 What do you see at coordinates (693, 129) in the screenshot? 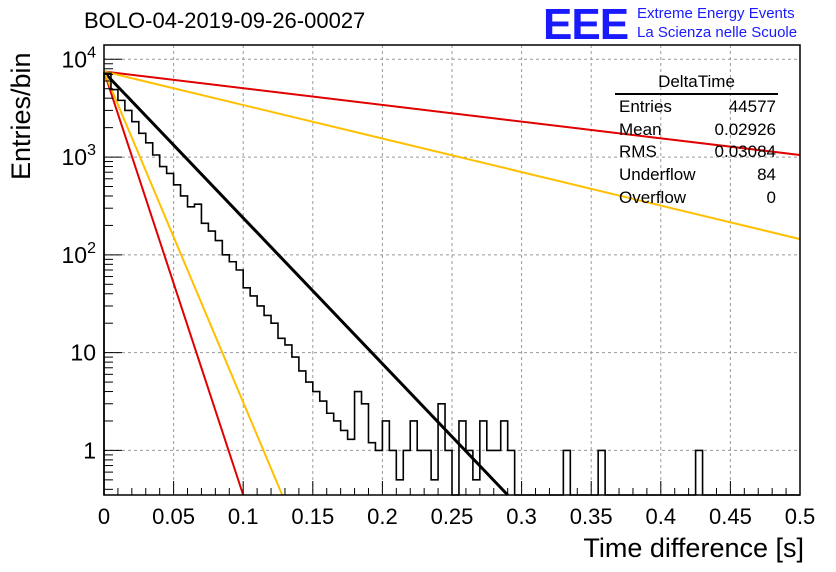
I see `stats-row-mean: Mean 0.02926` at bounding box center [693, 129].